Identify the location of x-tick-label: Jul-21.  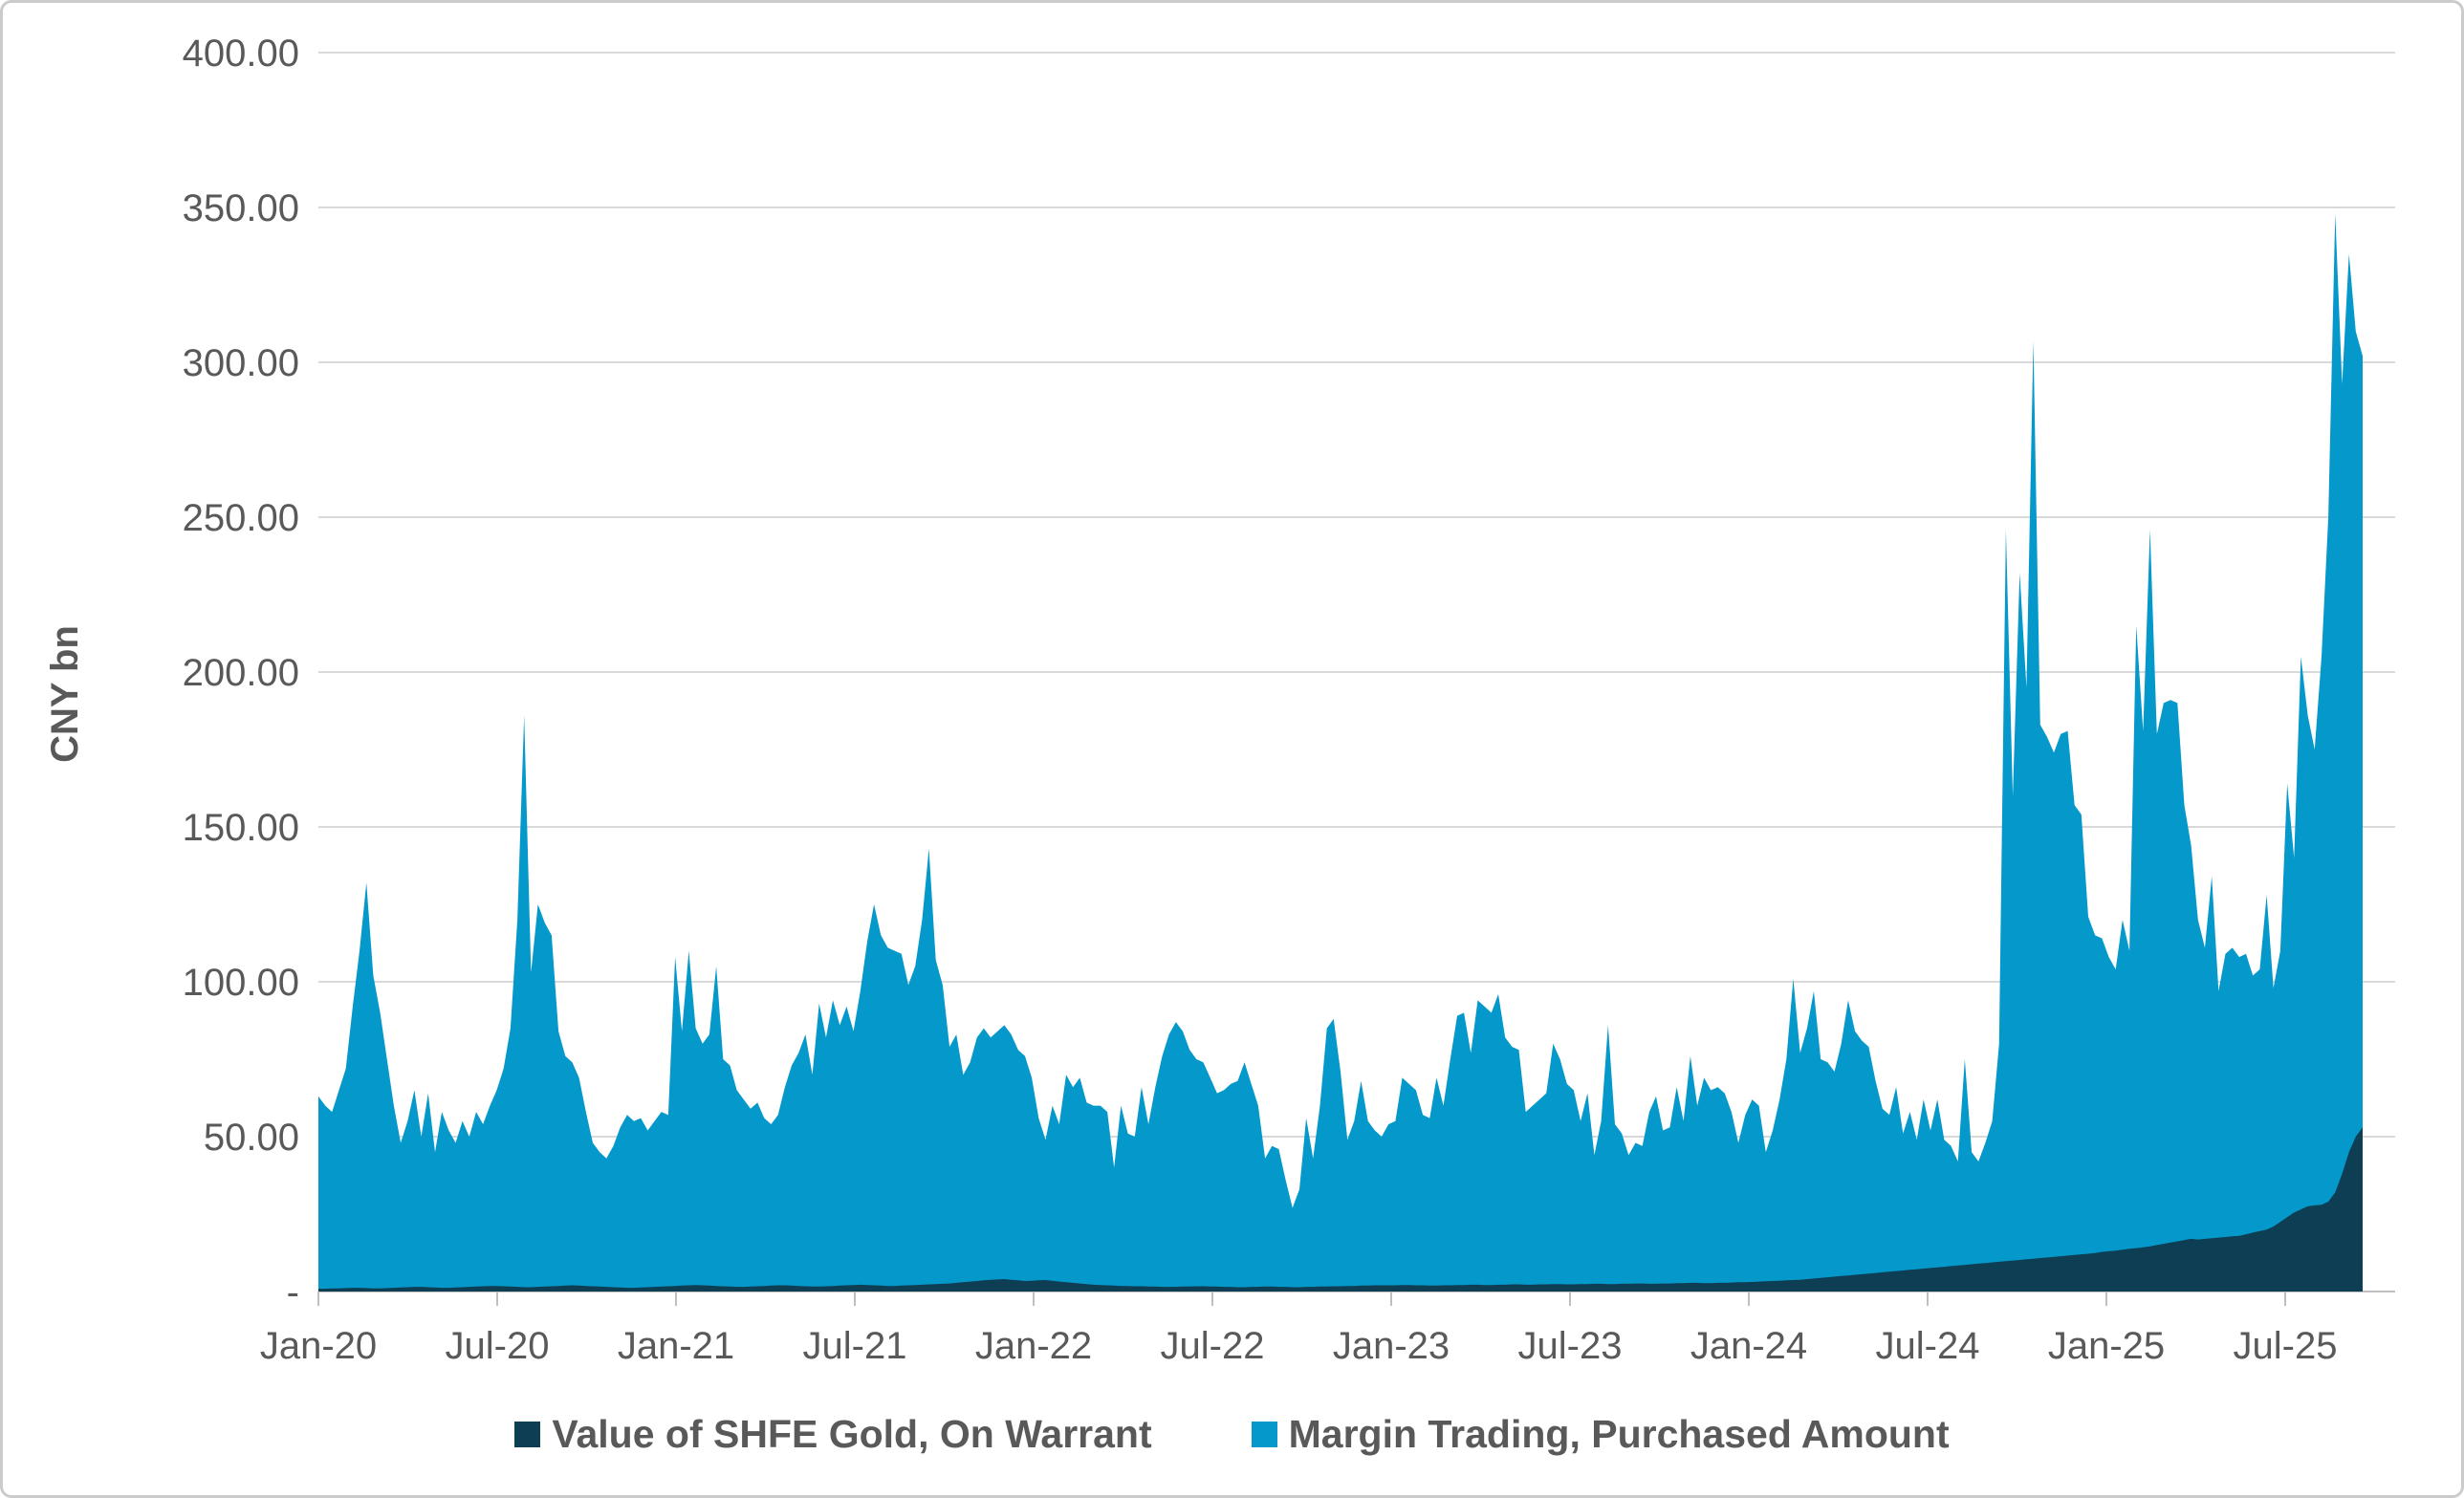
(855, 1346).